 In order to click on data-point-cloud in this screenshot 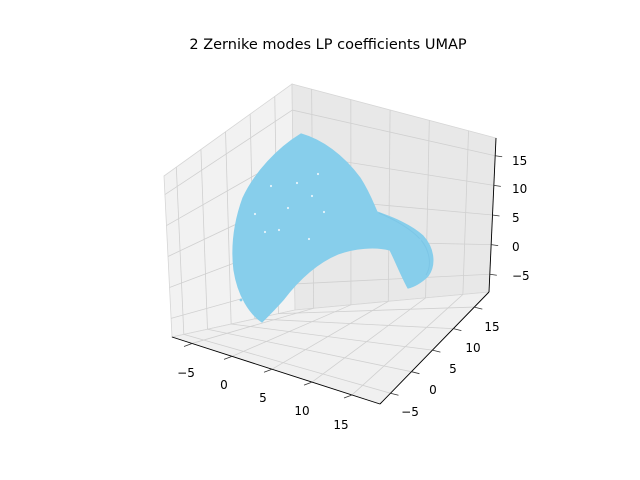, I will do `click(333, 228)`.